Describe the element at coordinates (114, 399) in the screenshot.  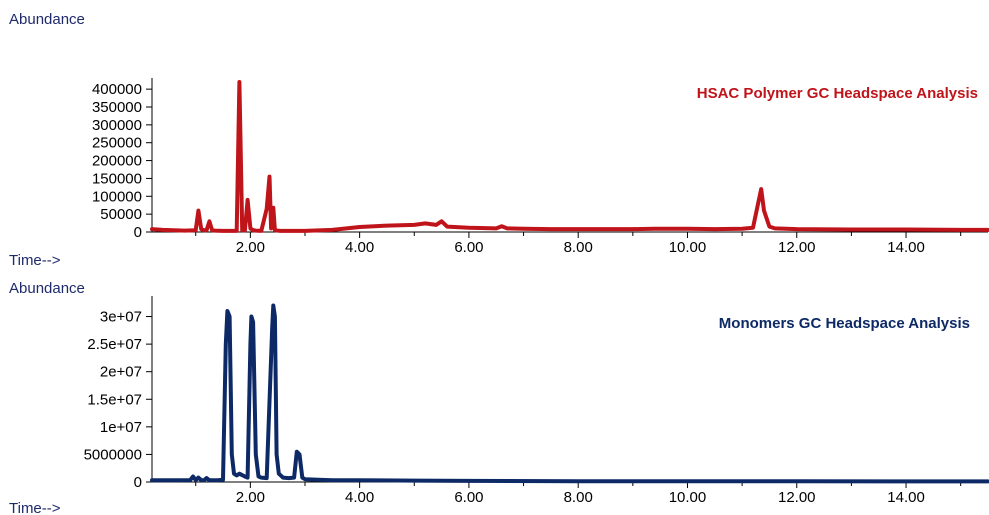
I see `y-tick-label: 1.5e+07` at that location.